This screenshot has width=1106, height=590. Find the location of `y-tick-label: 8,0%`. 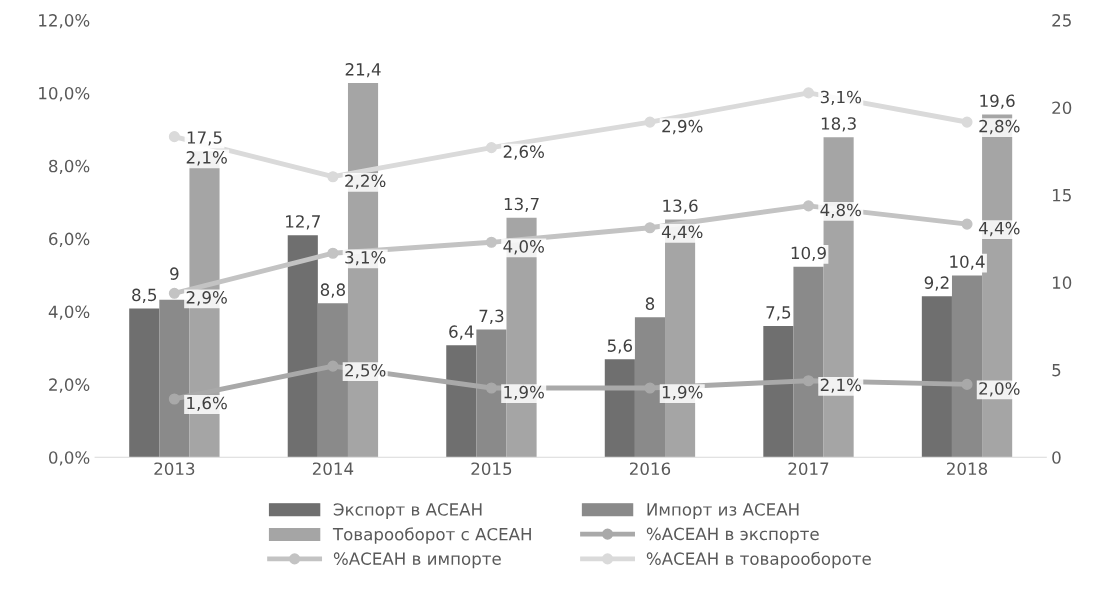

y-tick-label: 8,0% is located at coordinates (69, 167).